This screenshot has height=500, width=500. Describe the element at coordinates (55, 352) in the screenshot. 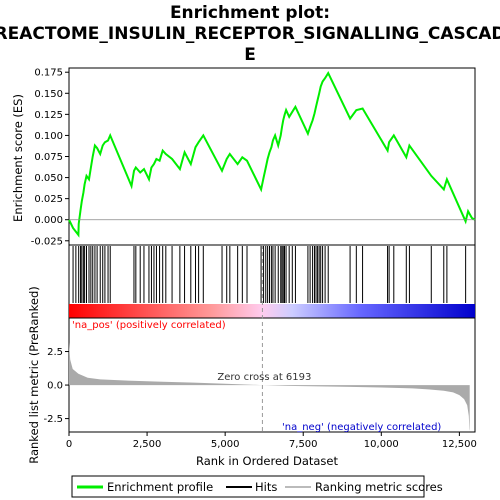

I see `metric-y-tick-label: 2.5` at that location.